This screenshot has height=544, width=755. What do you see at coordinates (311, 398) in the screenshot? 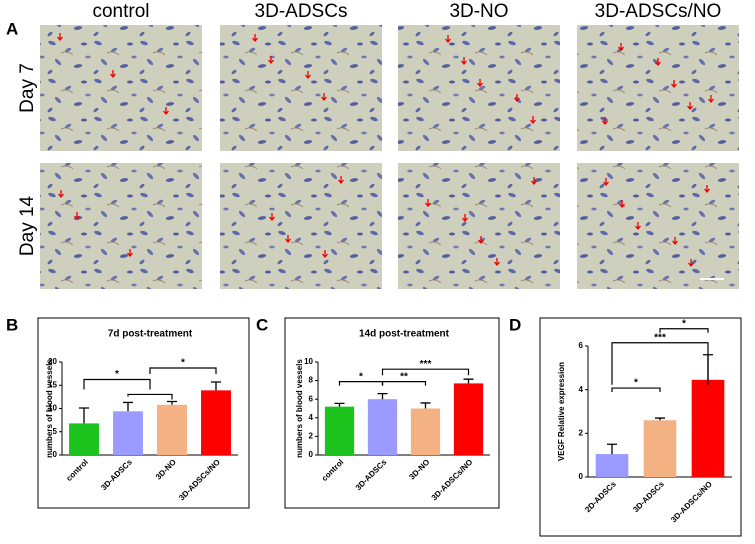
I see `y-tick-label: 6` at bounding box center [311, 398].